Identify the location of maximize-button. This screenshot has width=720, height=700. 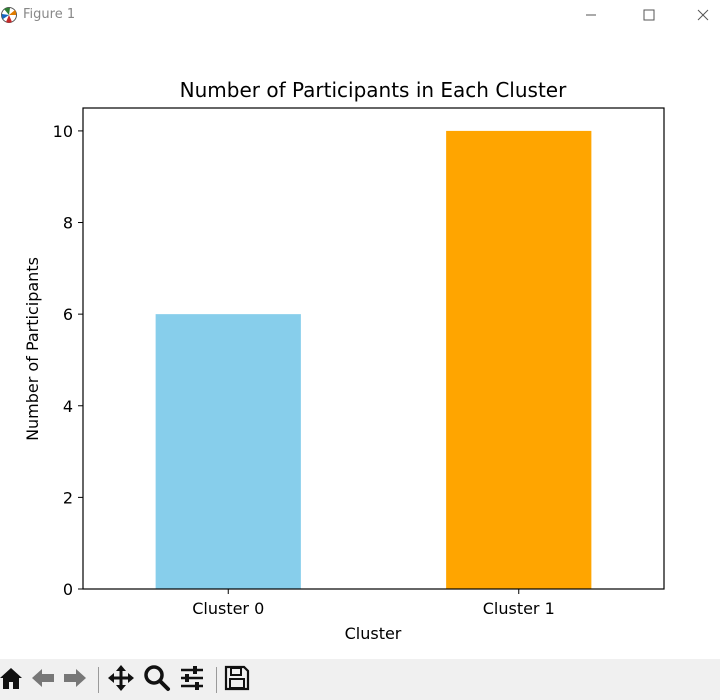
(649, 15).